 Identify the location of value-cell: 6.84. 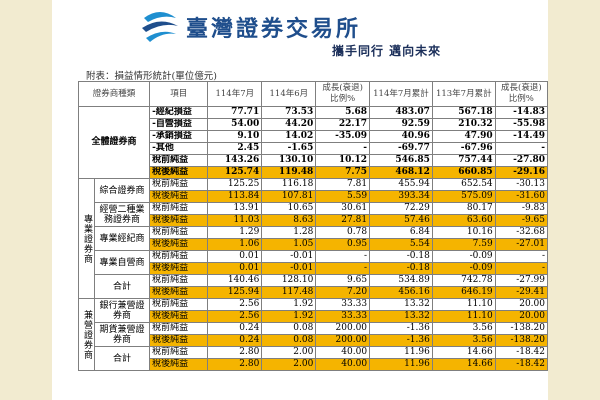
(401, 232).